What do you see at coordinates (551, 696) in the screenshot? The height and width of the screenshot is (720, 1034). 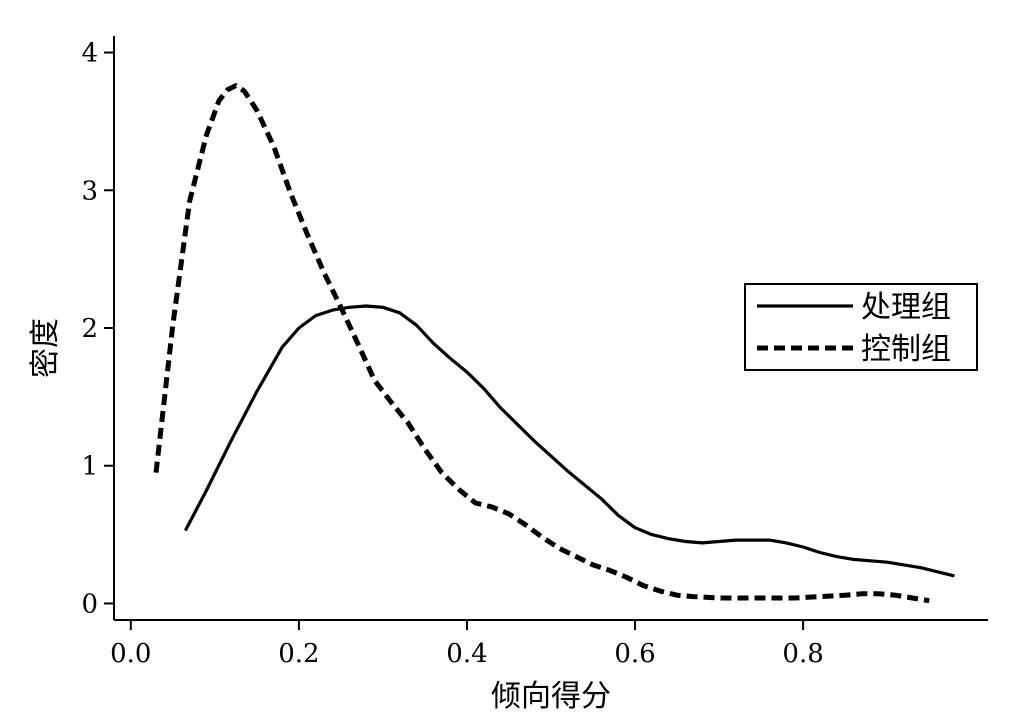 I see `x-axis-title: 倾向得分` at bounding box center [551, 696].